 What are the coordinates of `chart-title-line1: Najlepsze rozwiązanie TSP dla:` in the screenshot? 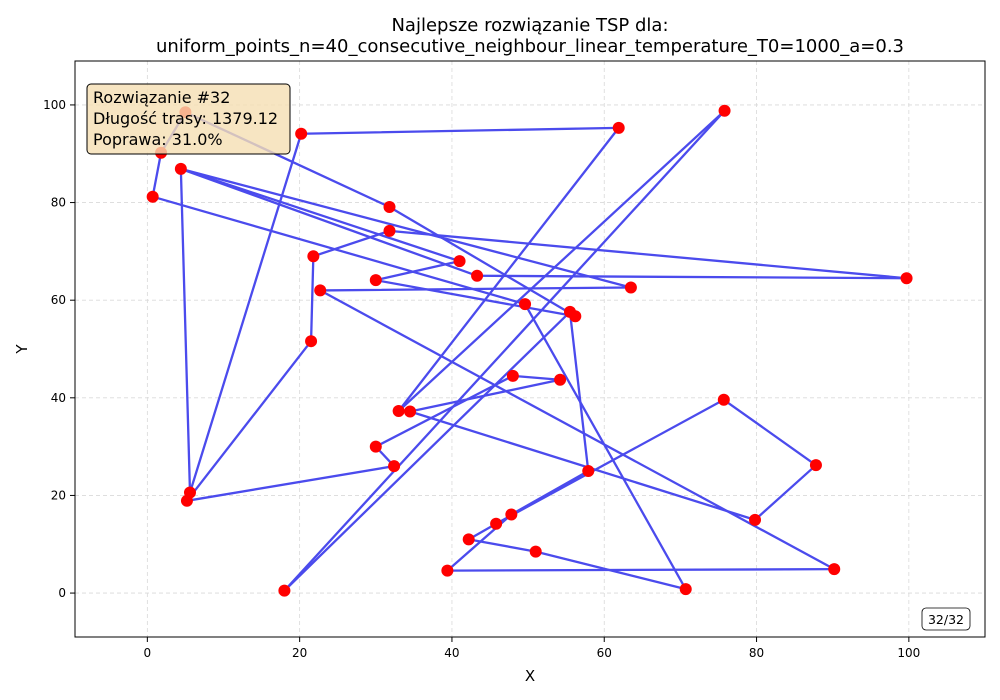 It's located at (529, 25).